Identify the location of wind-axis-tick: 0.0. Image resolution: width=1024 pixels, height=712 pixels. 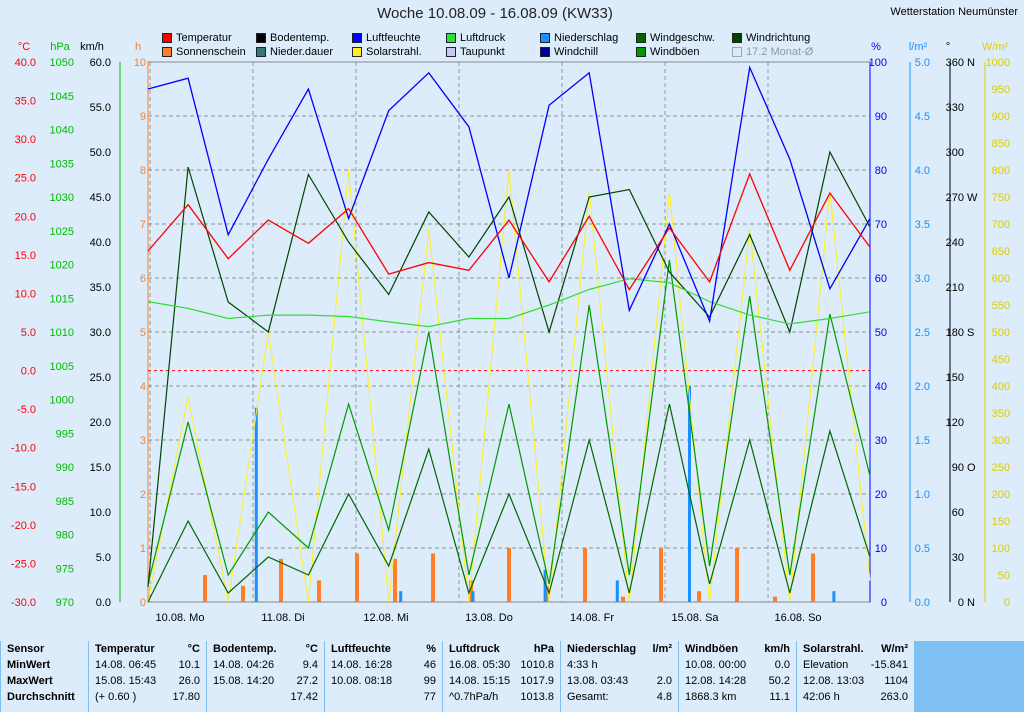
(103, 603).